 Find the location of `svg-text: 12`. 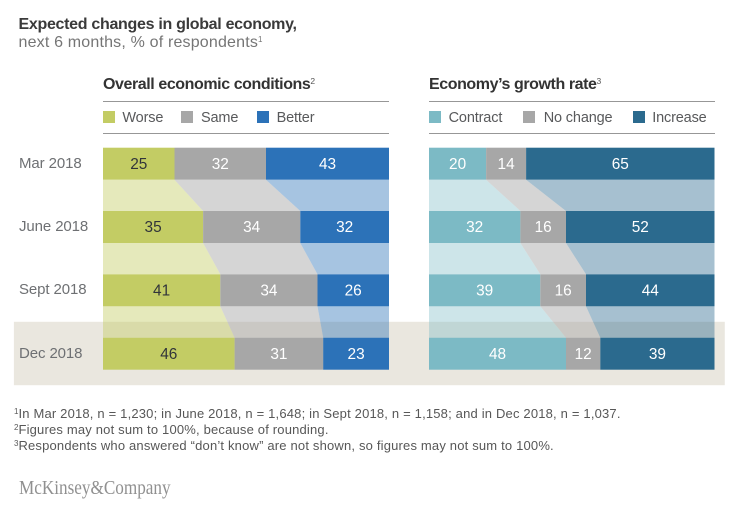

svg-text: 12 is located at coordinates (583, 354).